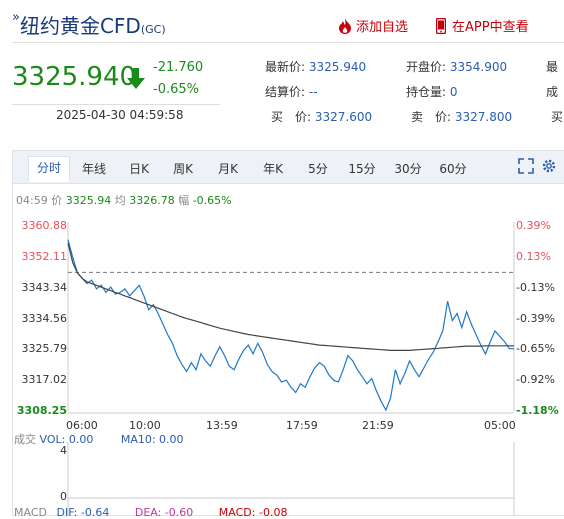 The width and height of the screenshot is (564, 519). Describe the element at coordinates (44, 349) in the screenshot. I see `y-tick-left: 3325.79` at that location.